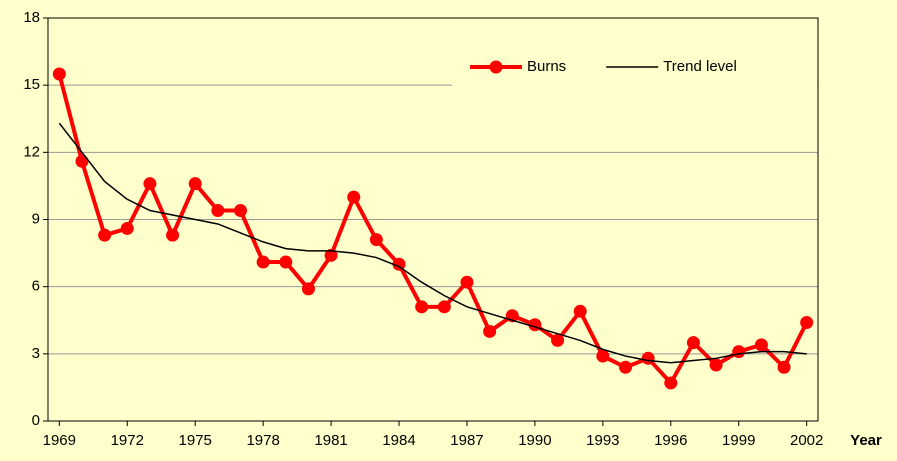  Describe the element at coordinates (330, 440) in the screenshot. I see `x-tick-label: 1981` at that location.